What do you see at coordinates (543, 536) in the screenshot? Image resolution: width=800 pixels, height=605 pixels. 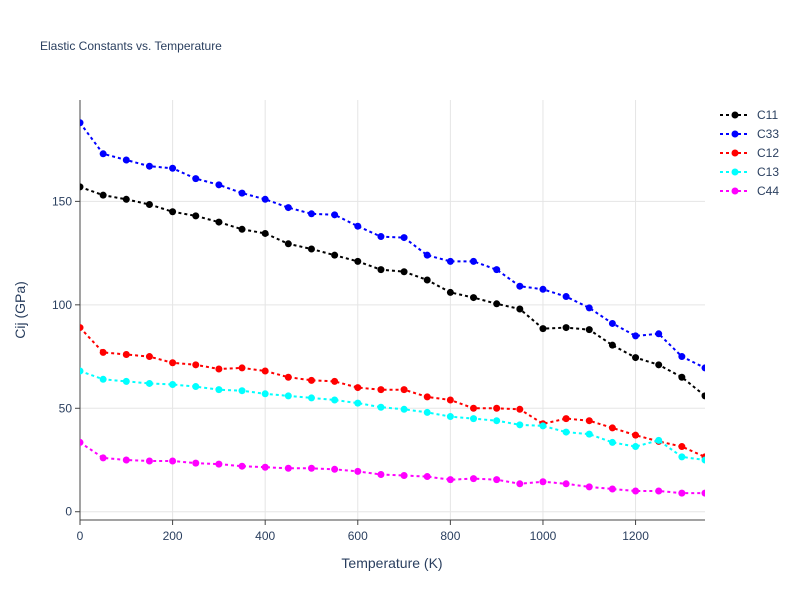 I see `x-tick-label: 1000` at bounding box center [543, 536].